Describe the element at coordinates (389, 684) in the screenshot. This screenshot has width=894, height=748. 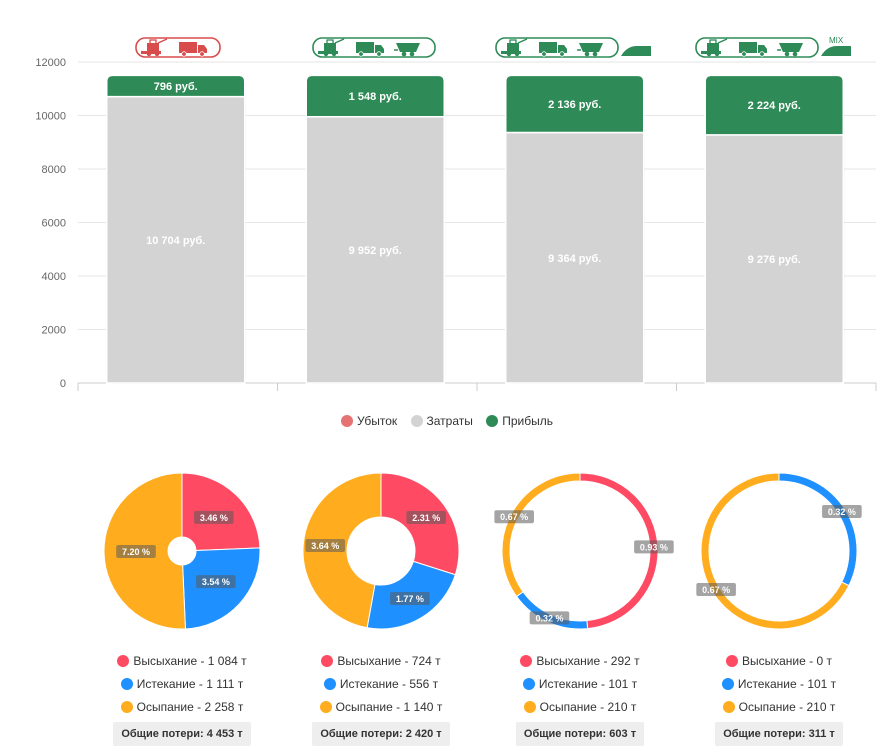
I see `donut-legend-label: Истекание - 556 т` at that location.